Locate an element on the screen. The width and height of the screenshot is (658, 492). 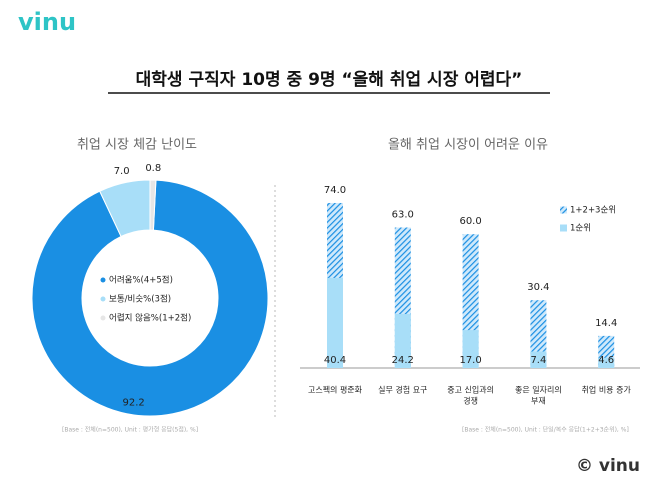
x-tick-label: 좋은 일자리의 is located at coordinates (538, 390).